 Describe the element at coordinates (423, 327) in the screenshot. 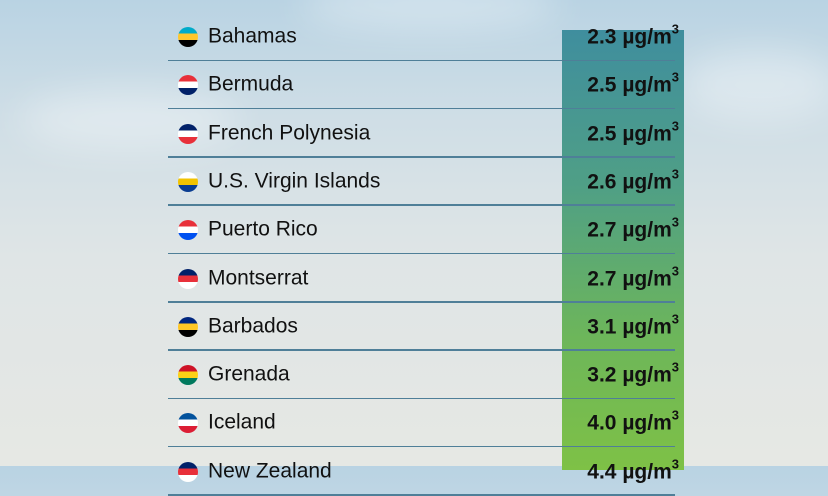

I see `table-row: Barbados 3.1 µg/m3` at that location.